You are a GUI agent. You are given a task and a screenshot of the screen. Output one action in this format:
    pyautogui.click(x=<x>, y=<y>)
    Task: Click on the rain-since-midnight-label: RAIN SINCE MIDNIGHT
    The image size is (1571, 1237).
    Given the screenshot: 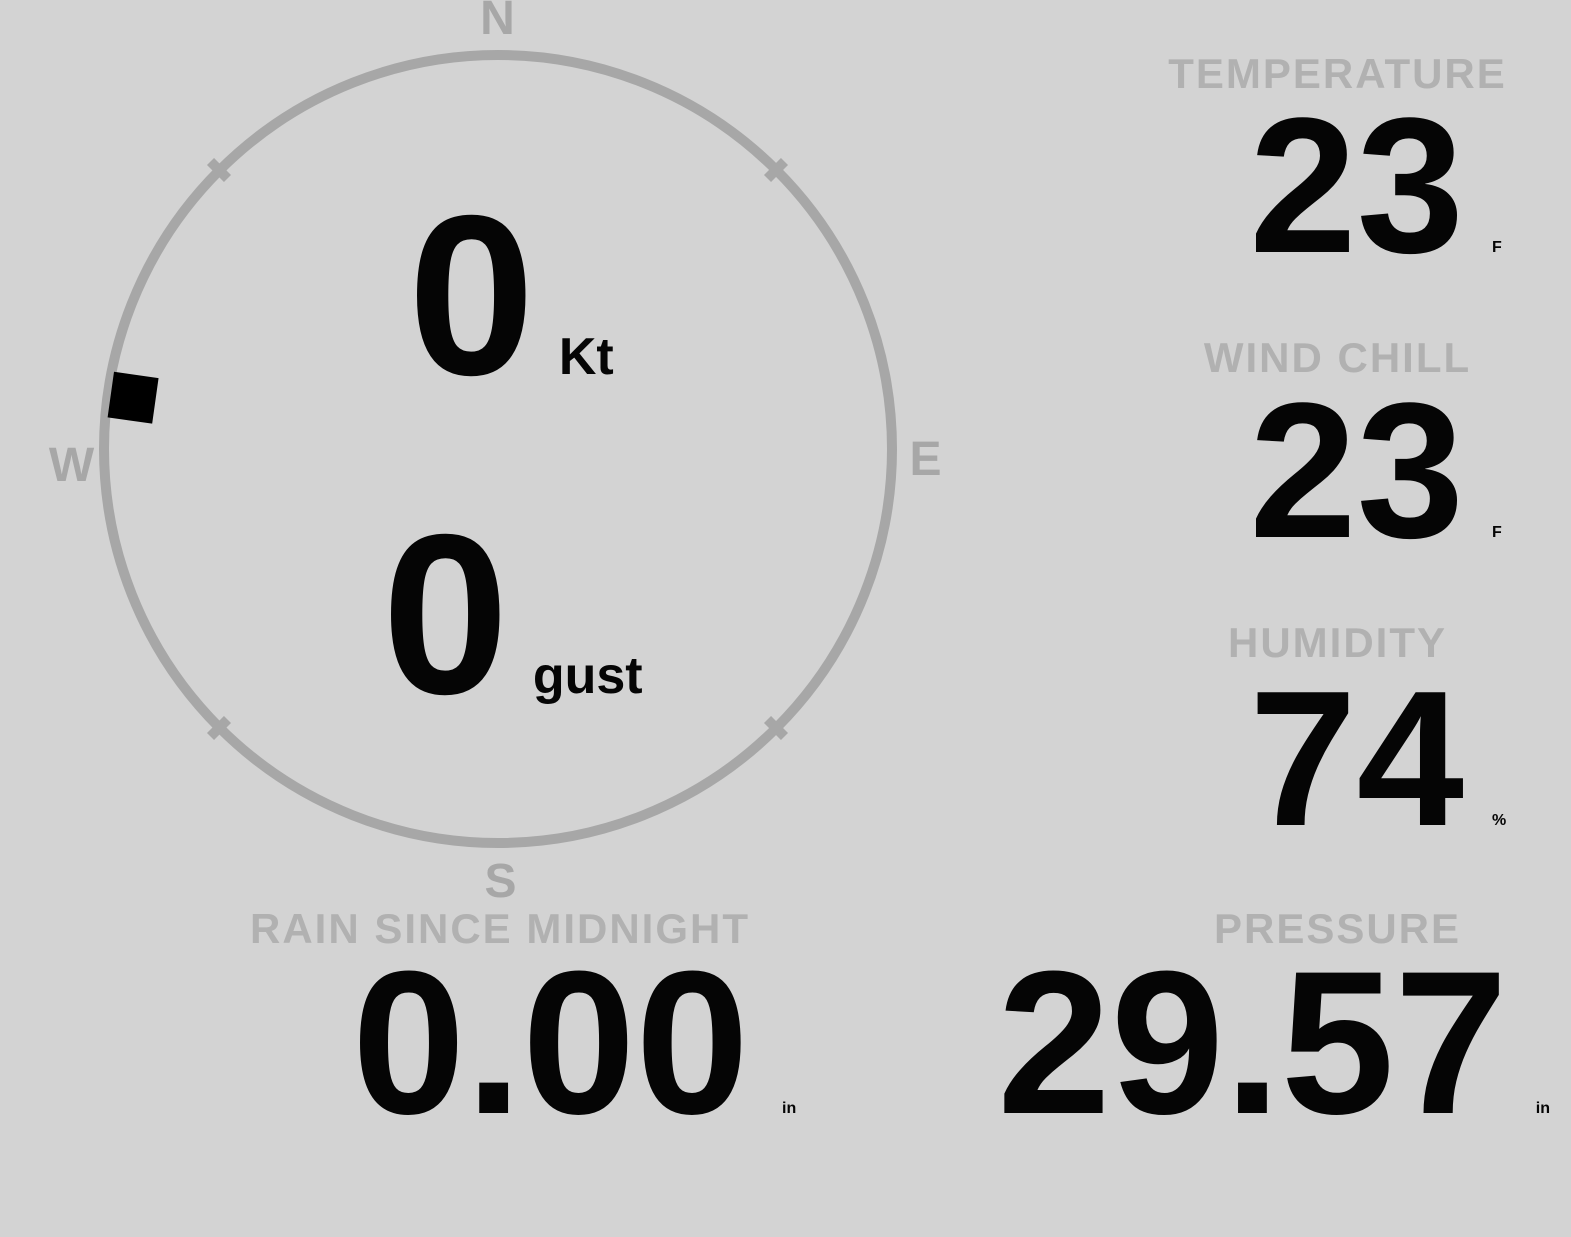 What is the action you would take?
    pyautogui.click(x=500, y=928)
    